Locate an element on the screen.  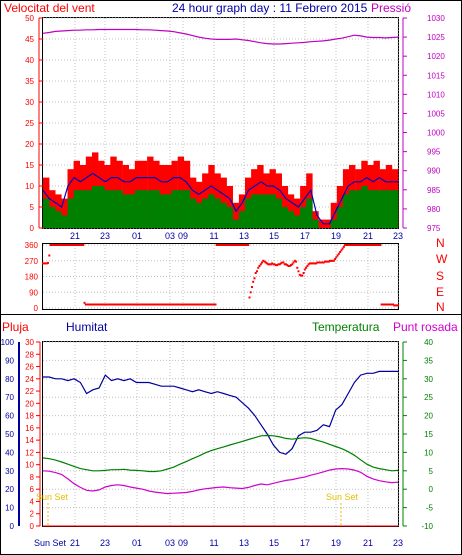
wind-ytick-label: 20 is located at coordinates (29, 144).